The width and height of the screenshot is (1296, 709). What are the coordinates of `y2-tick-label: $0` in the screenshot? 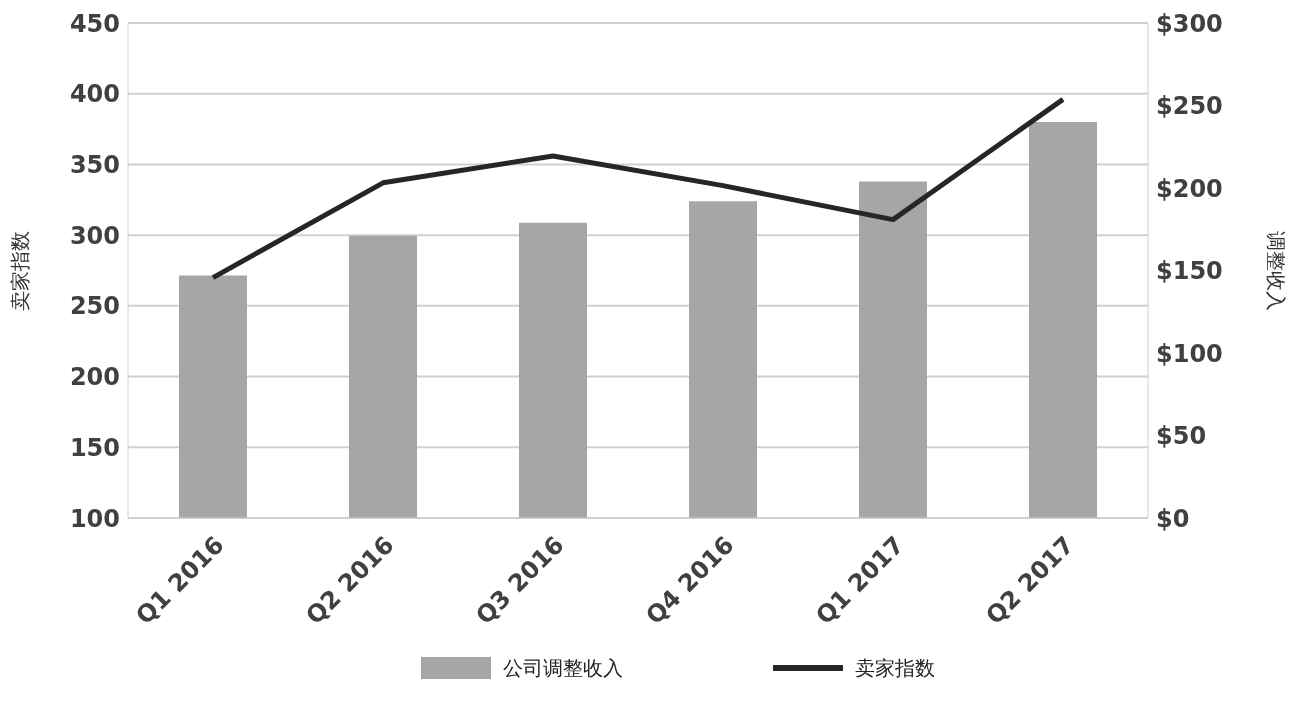 It's located at (1173, 518).